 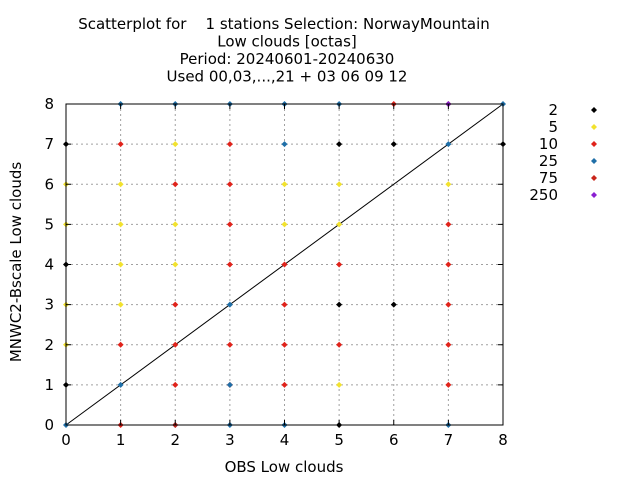 What do you see at coordinates (339, 440) in the screenshot?
I see `x-tick-label: 5` at bounding box center [339, 440].